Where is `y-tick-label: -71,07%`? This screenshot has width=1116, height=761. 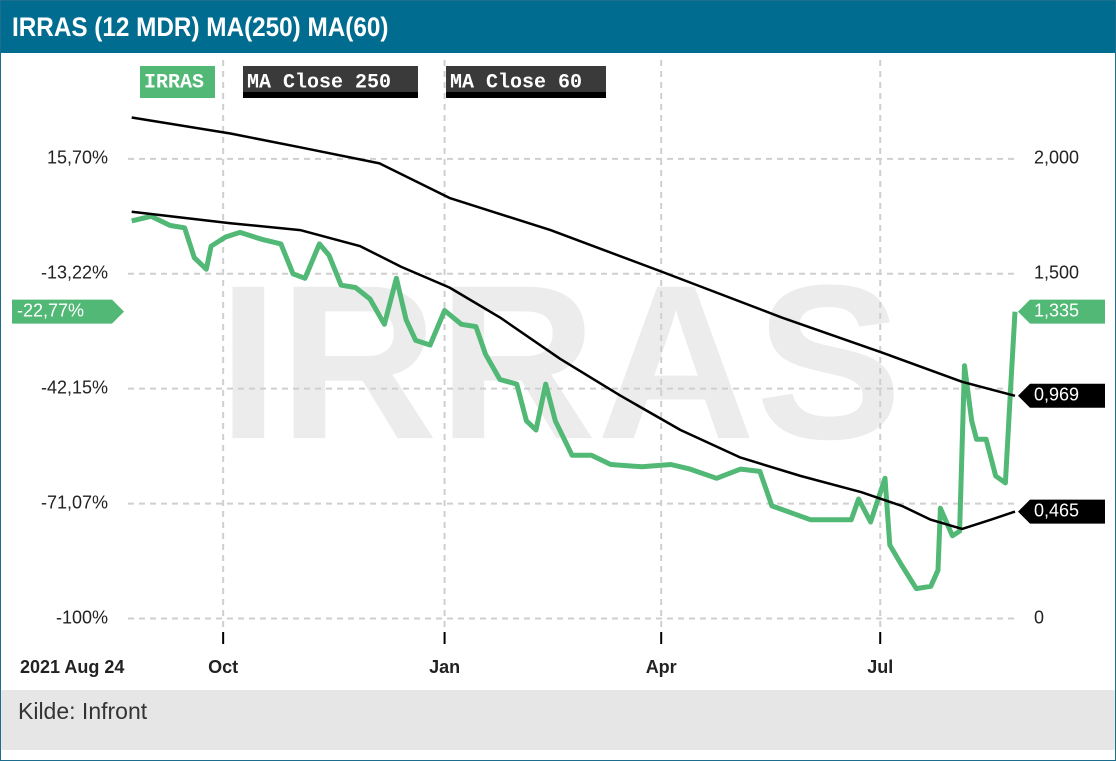
y-tick-label: -71,07% is located at coordinates (74, 502).